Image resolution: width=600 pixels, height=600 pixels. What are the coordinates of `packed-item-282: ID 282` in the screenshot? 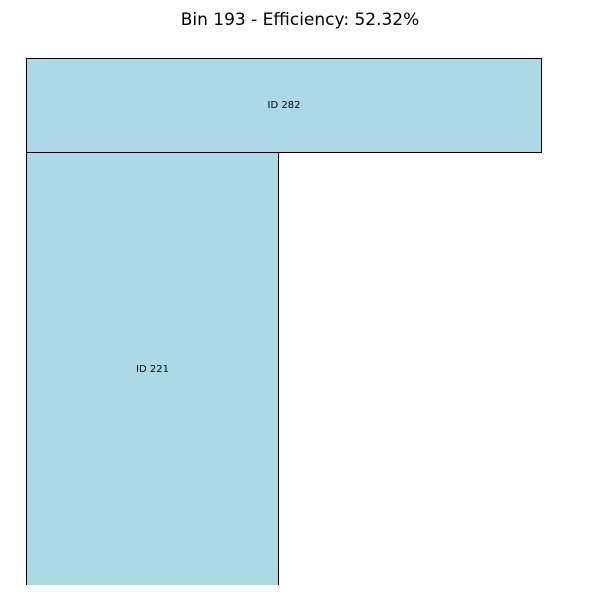 It's located at (284, 105).